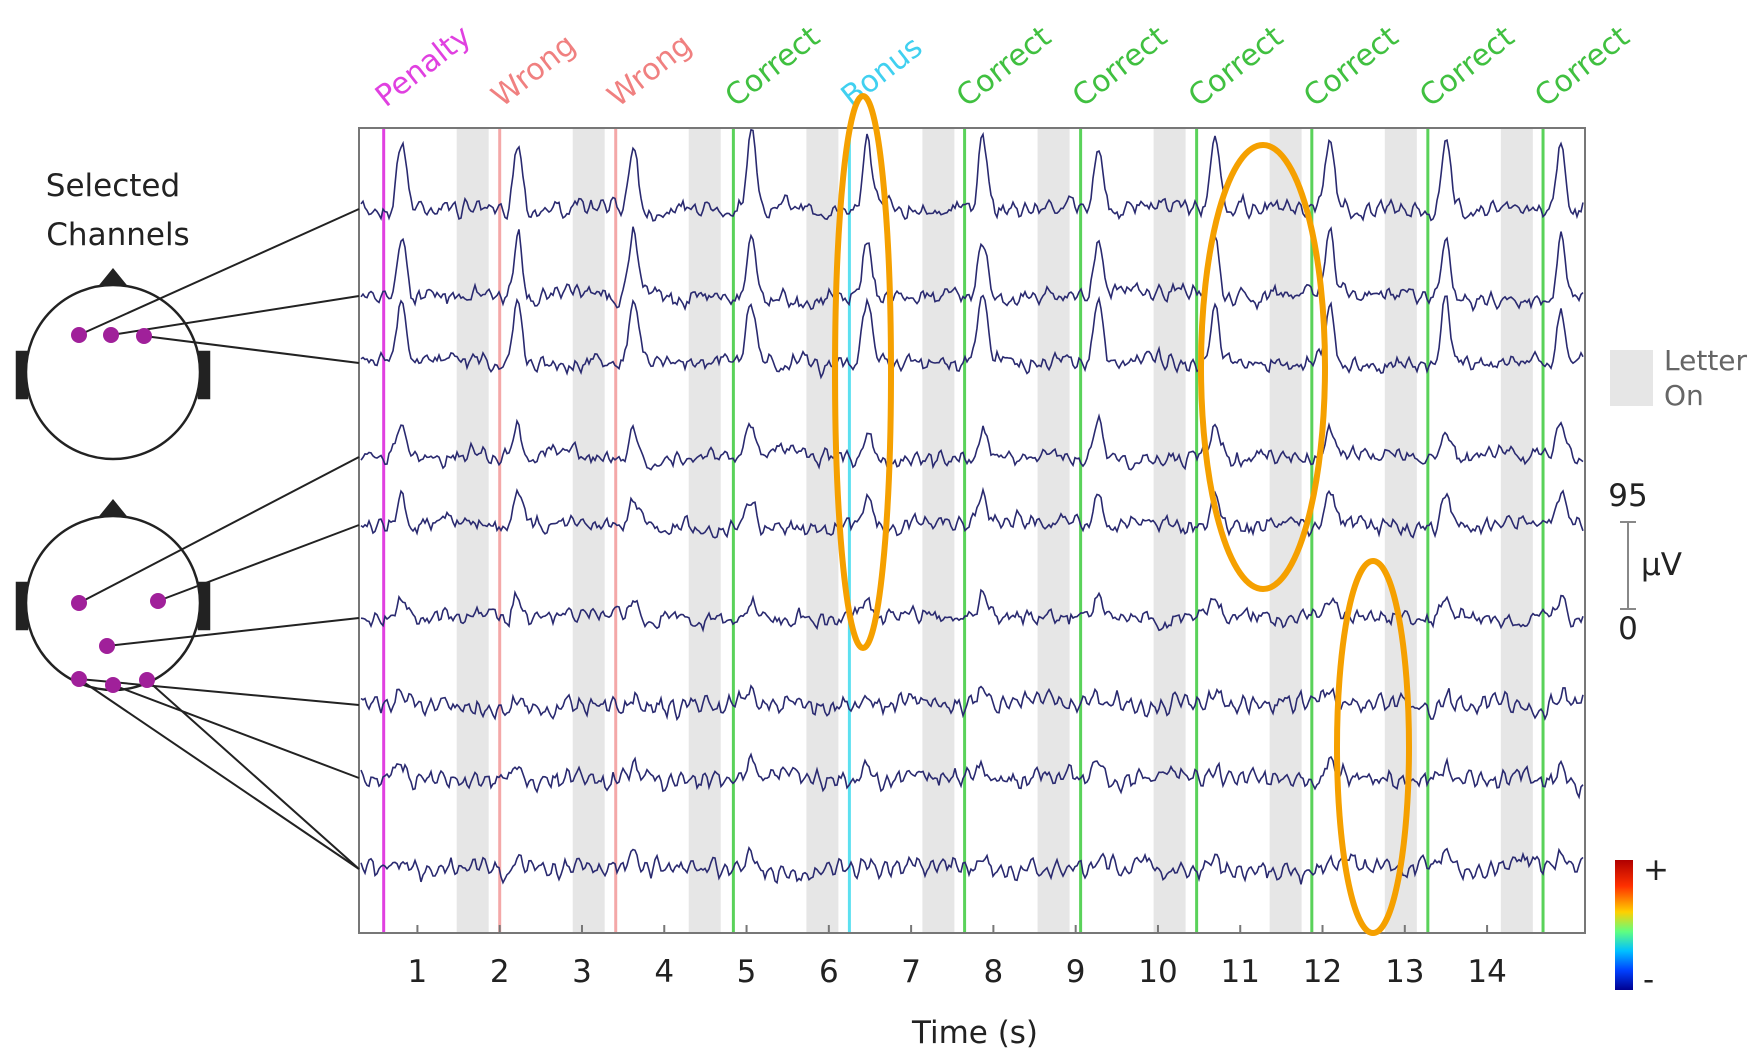 This screenshot has height=1052, width=1758. What do you see at coordinates (118, 510) in the screenshot?
I see `electrodes` at bounding box center [118, 510].